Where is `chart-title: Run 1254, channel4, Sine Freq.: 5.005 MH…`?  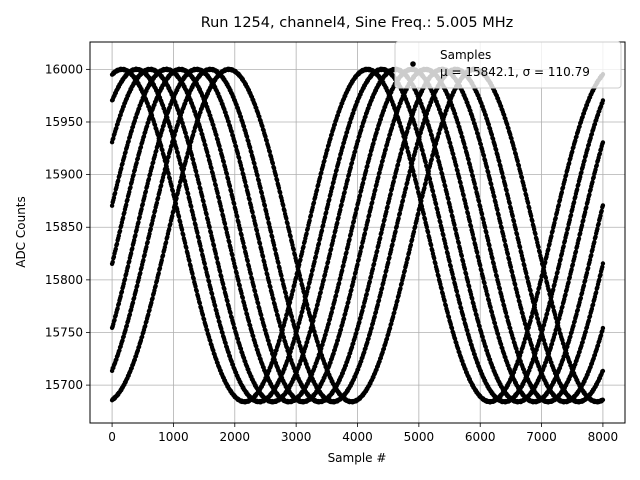
chart-title: Run 1254, channel4, Sine Freq.: 5.005 MH… is located at coordinates (357, 23).